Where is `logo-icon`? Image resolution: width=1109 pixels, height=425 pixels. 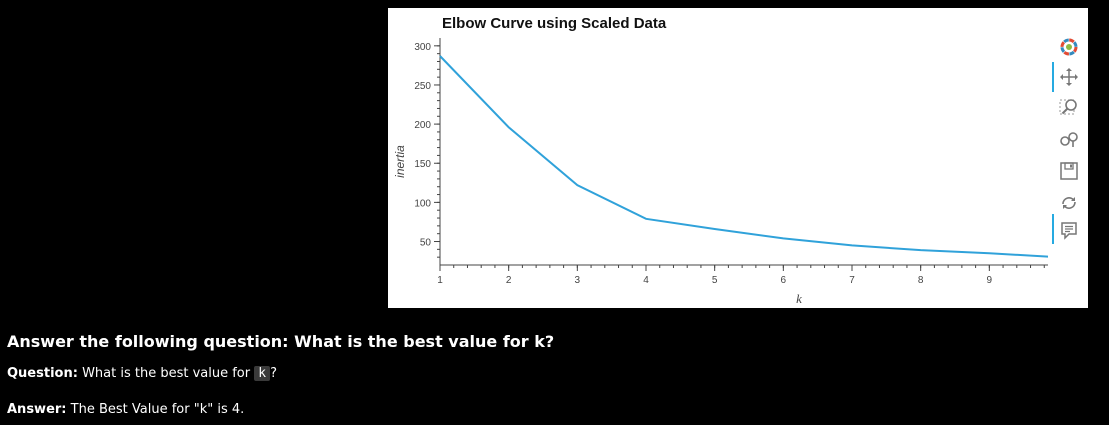 logo-icon is located at coordinates (1070, 47).